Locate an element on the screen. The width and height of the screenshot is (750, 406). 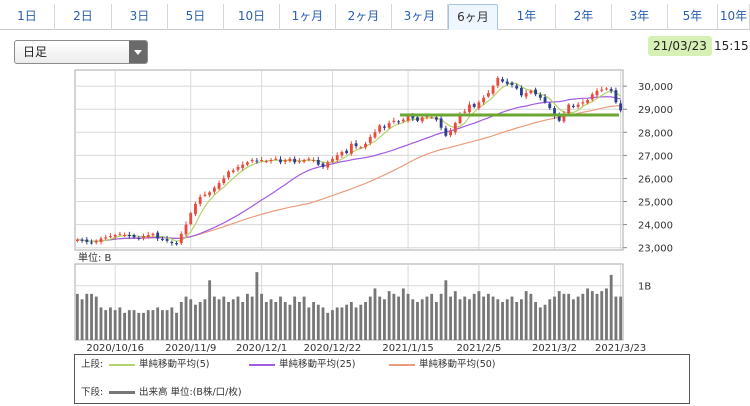
tab-1: 2日 is located at coordinates (83, 17).